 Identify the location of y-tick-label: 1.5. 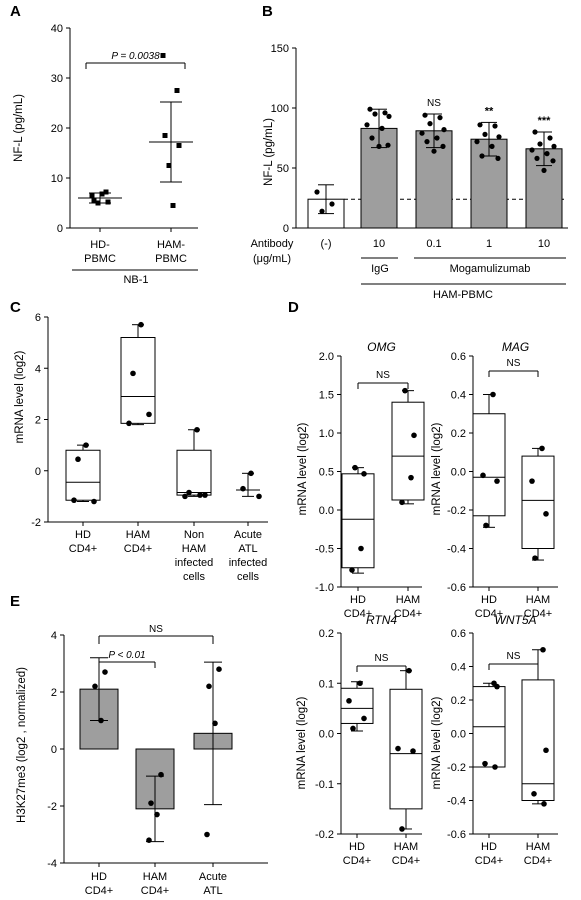
(326, 396).